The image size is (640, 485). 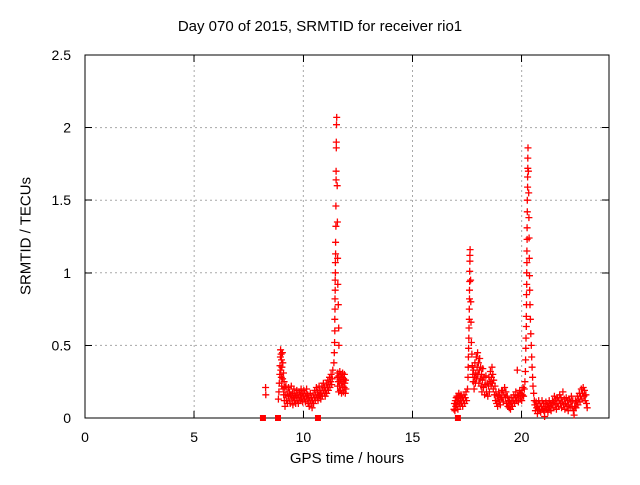 What do you see at coordinates (85, 437) in the screenshot?
I see `x-tick-label: 0` at bounding box center [85, 437].